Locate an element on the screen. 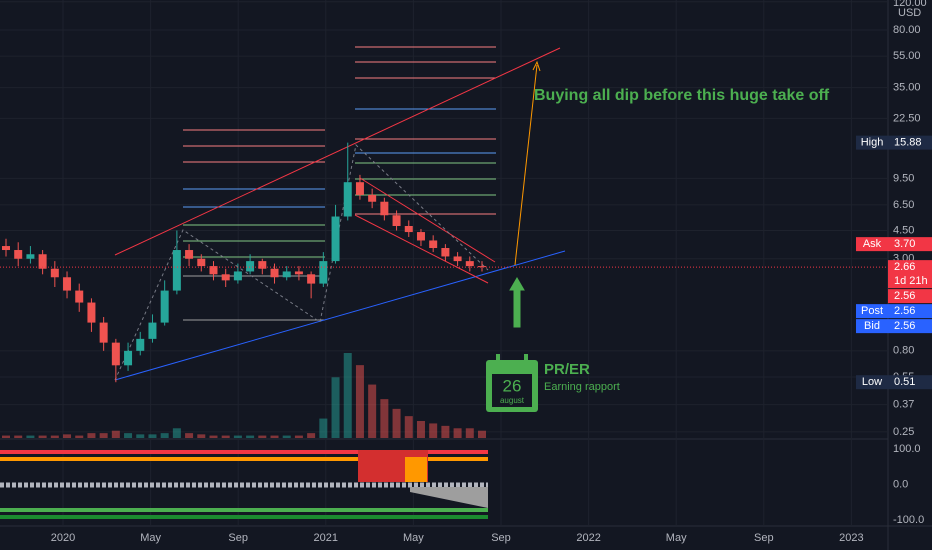  badge-name: Bid is located at coordinates (872, 326).